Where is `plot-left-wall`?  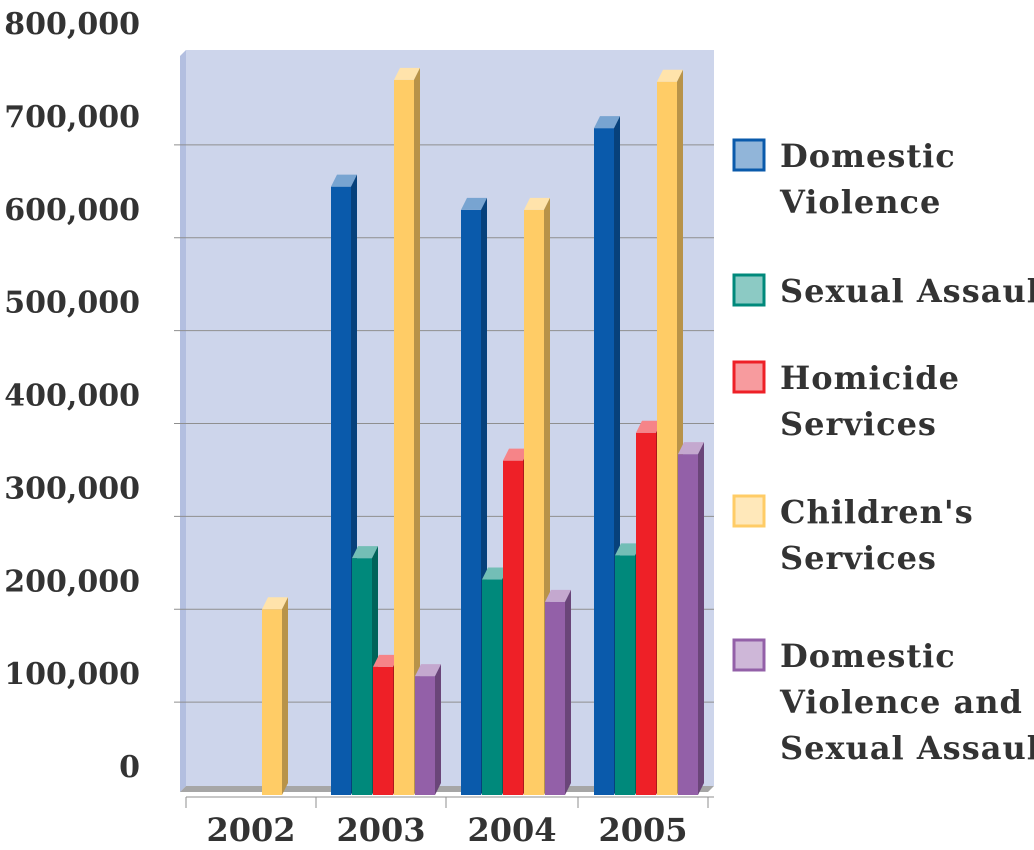 plot-left-wall is located at coordinates (183, 421).